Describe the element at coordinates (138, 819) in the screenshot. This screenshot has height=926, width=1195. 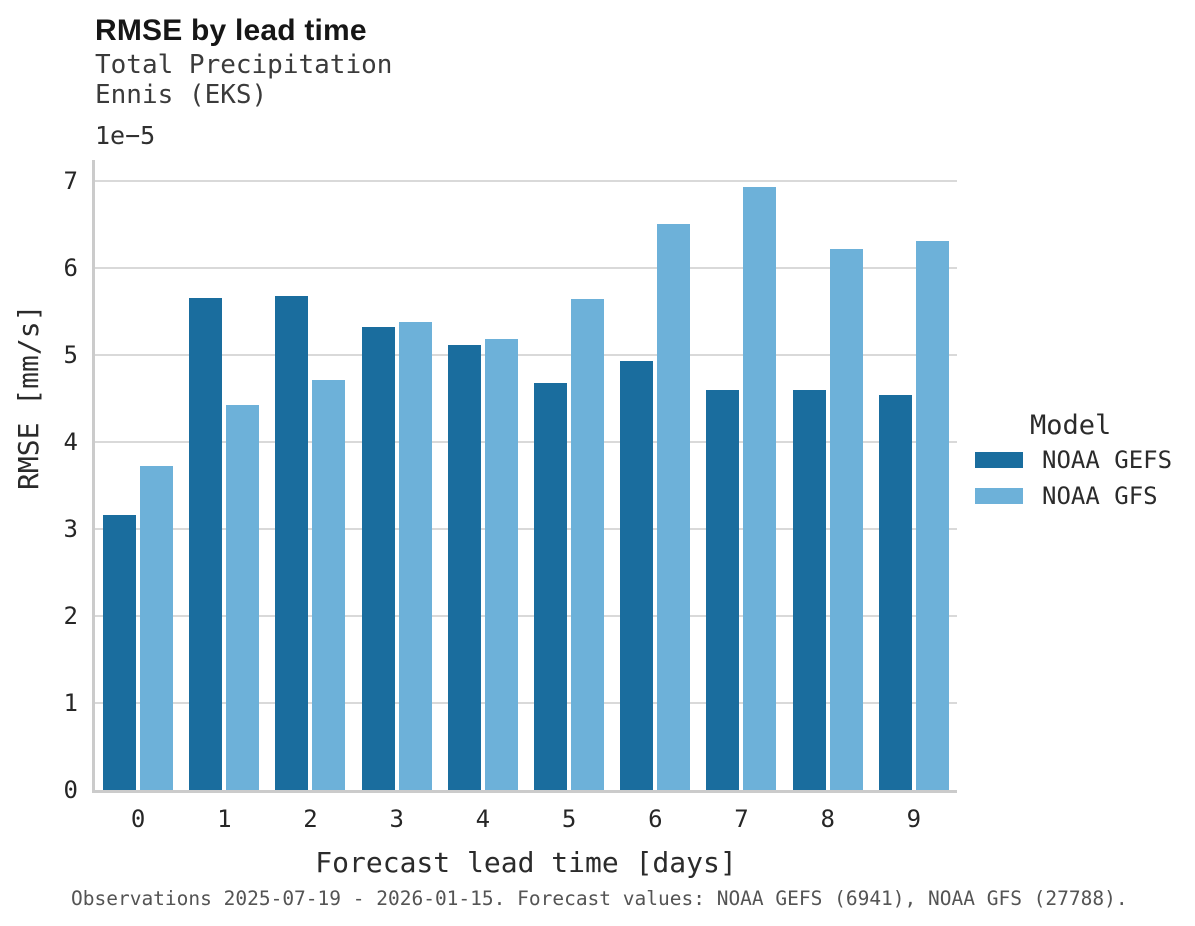
I see `x-tick-label-0: 0` at that location.